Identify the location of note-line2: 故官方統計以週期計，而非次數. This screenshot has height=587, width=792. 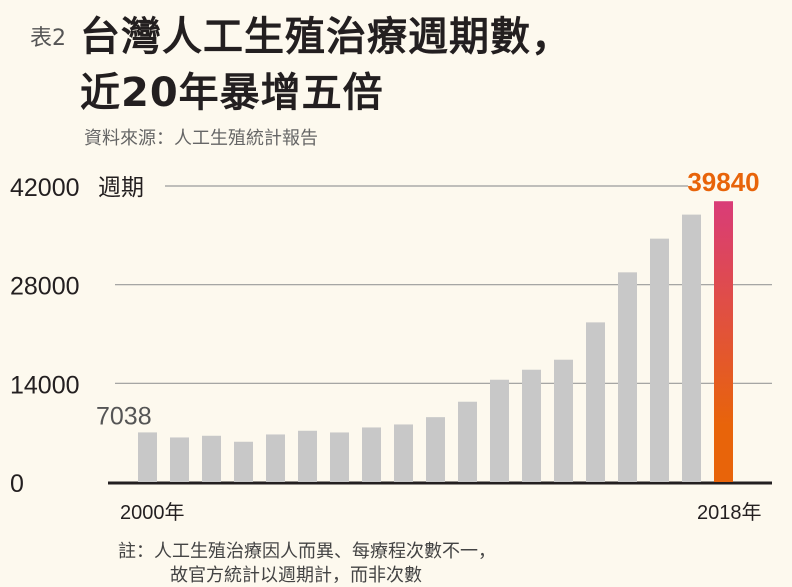
(296, 575).